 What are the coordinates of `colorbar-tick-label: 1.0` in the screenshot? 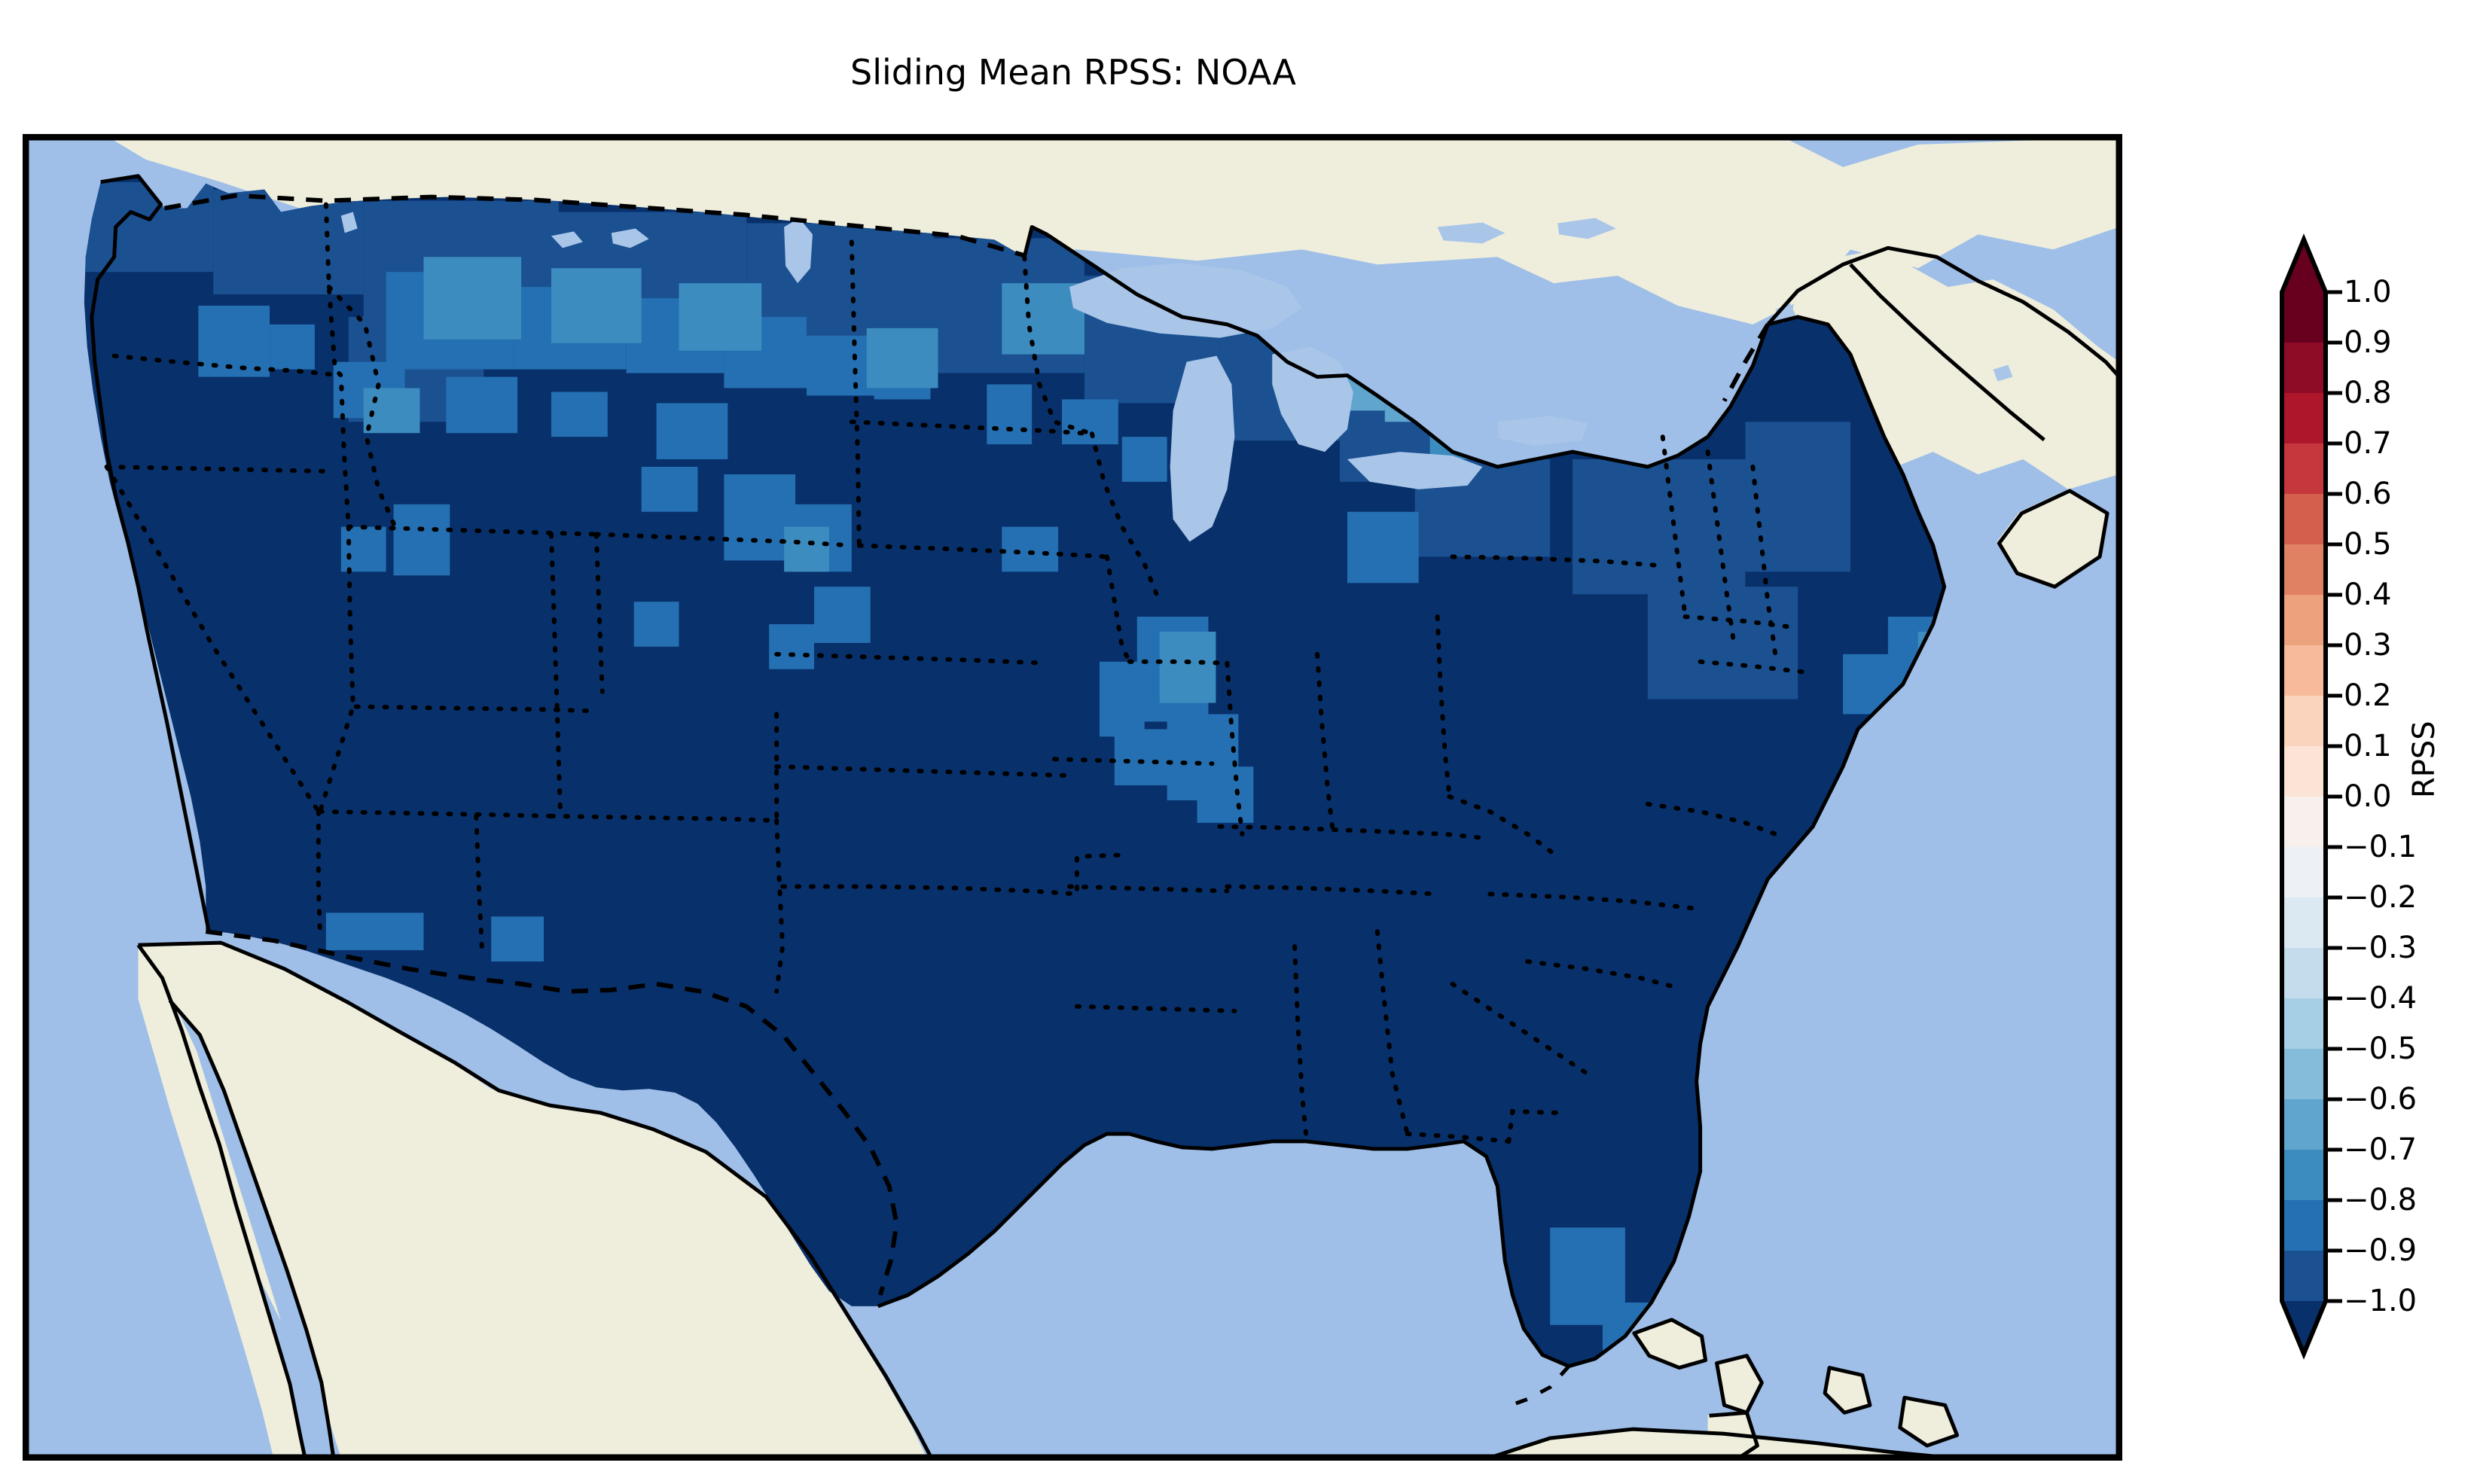 It's located at (2368, 292).